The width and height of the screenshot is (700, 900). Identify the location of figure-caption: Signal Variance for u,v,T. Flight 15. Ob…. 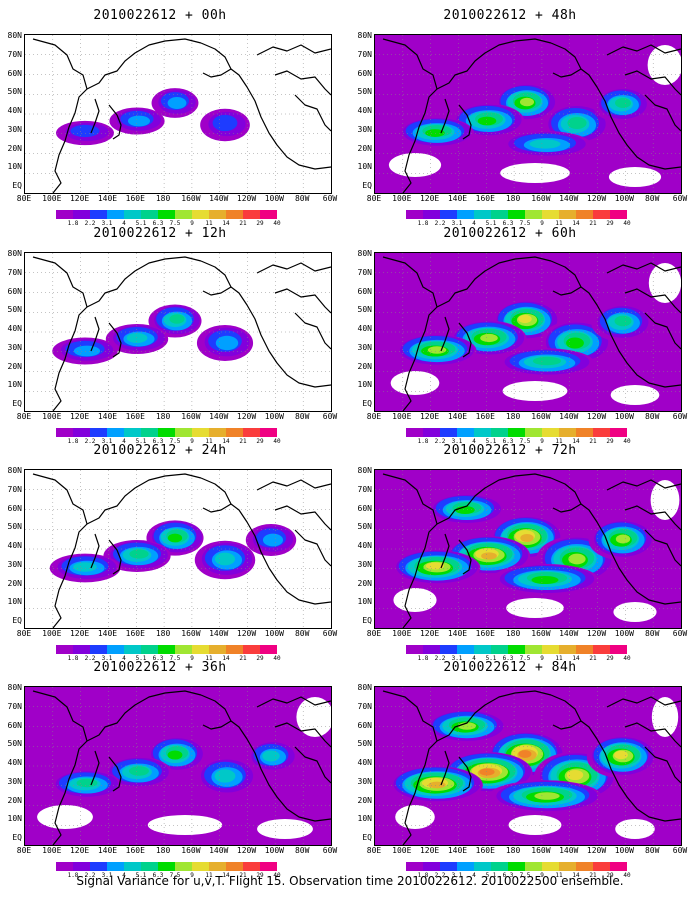
(350, 881).